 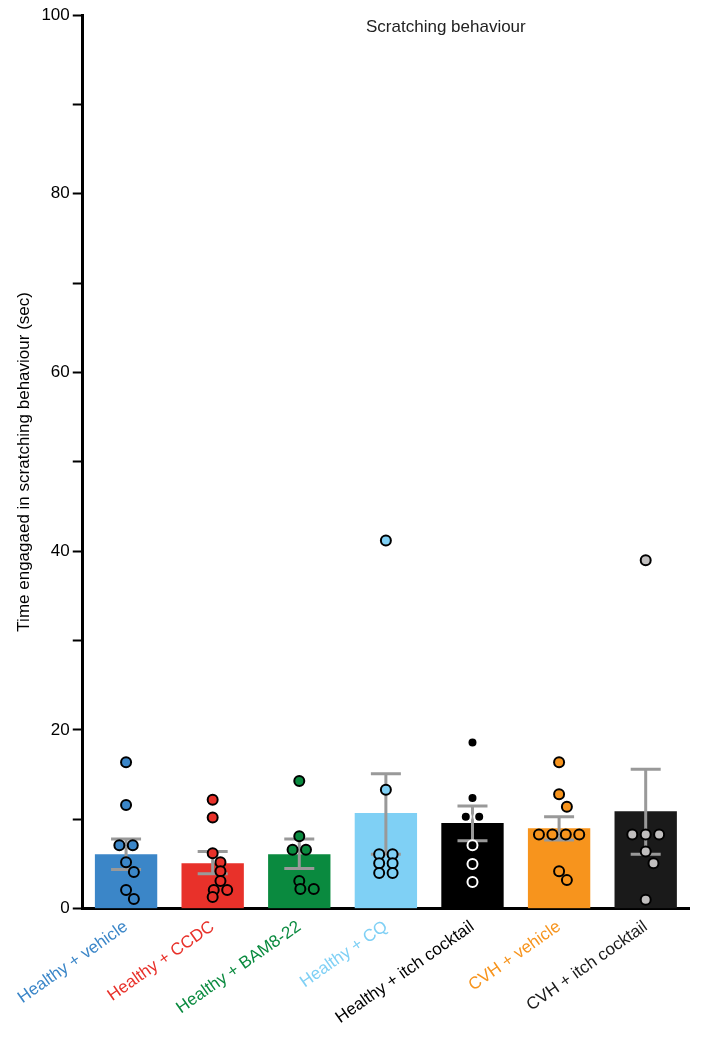 I want to click on chart-title: Scratching behaviour, so click(x=446, y=27).